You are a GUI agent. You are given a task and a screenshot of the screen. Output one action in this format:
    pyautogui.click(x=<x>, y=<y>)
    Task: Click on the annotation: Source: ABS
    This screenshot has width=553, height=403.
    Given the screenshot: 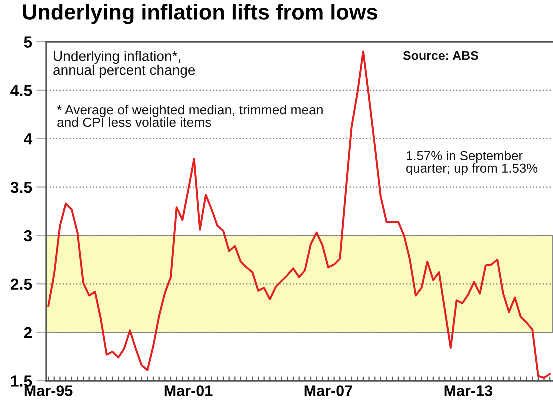 What is the action you would take?
    pyautogui.click(x=440, y=55)
    